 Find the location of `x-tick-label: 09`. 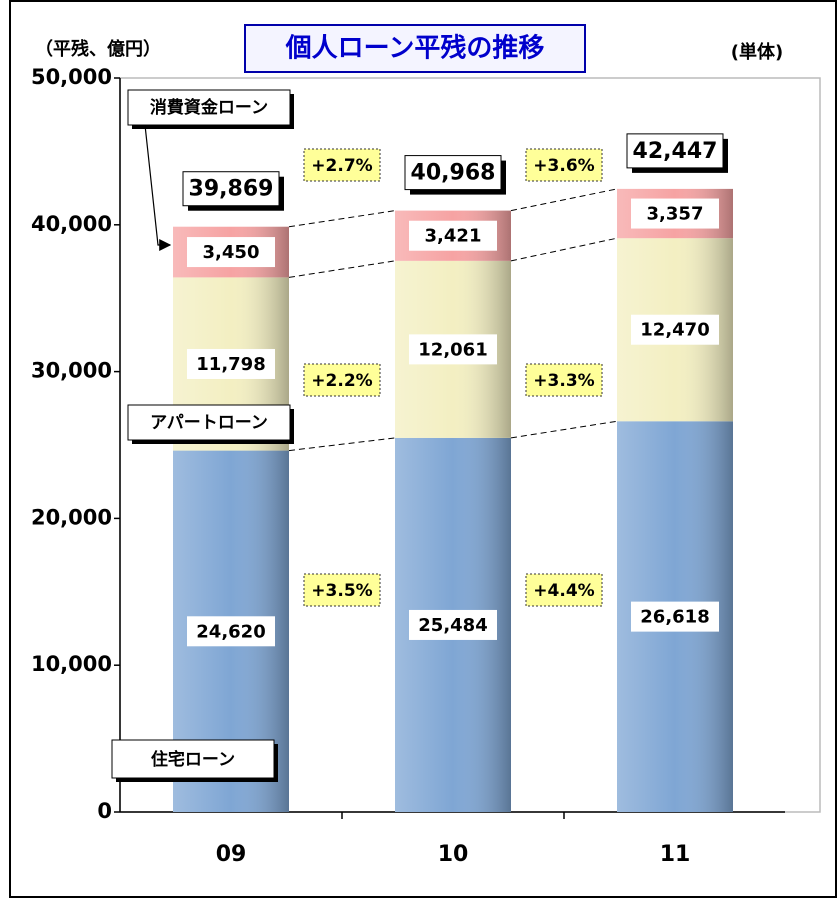

x-tick-label: 09 is located at coordinates (231, 854).